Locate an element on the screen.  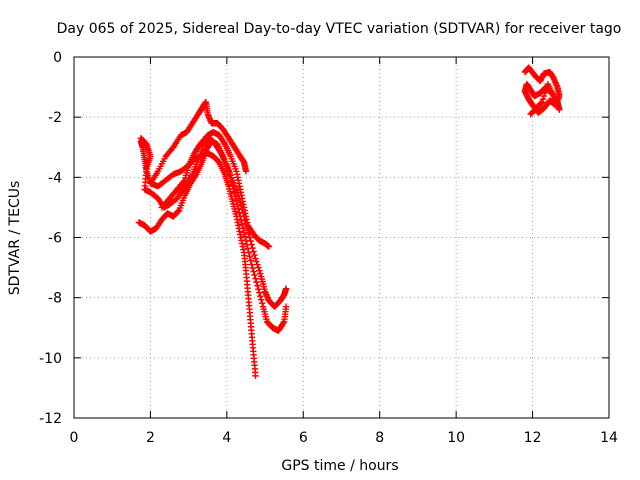
x-tick-label: 4 is located at coordinates (226, 438).